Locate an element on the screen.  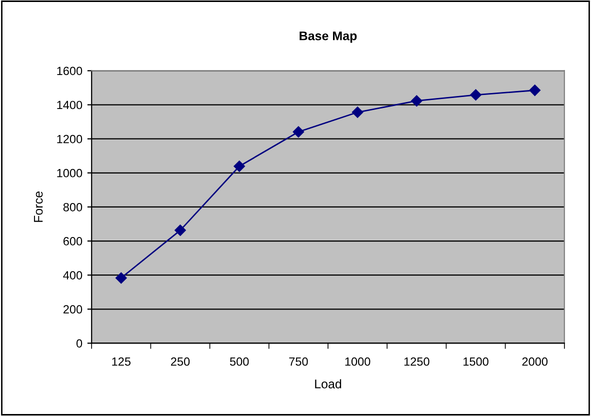
x-tick-label: 750 is located at coordinates (298, 361).